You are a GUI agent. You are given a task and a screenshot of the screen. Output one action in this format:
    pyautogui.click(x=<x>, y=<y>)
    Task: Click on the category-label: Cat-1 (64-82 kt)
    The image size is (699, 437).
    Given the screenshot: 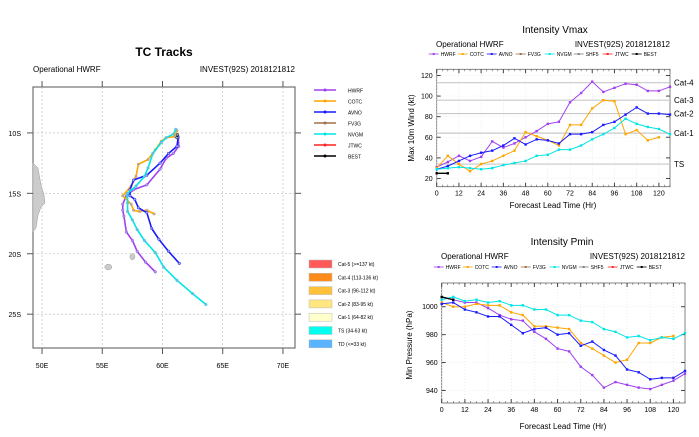 What is the action you would take?
    pyautogui.click(x=355, y=318)
    